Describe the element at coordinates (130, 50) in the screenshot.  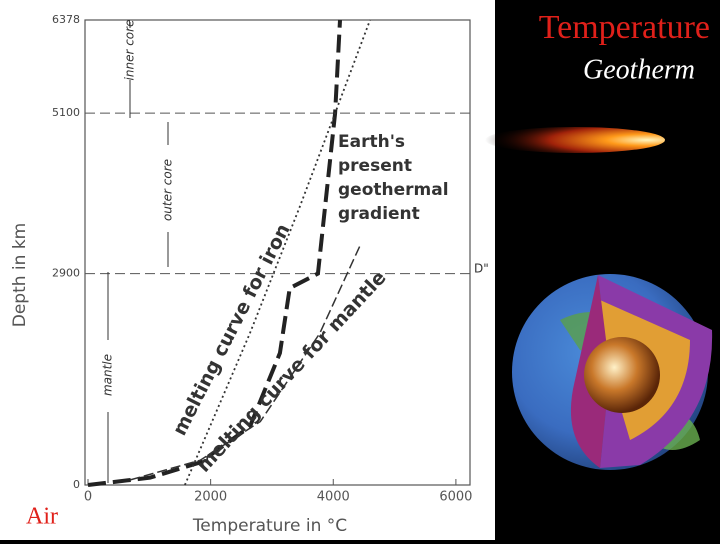
I see `region-label: inner core` at that location.